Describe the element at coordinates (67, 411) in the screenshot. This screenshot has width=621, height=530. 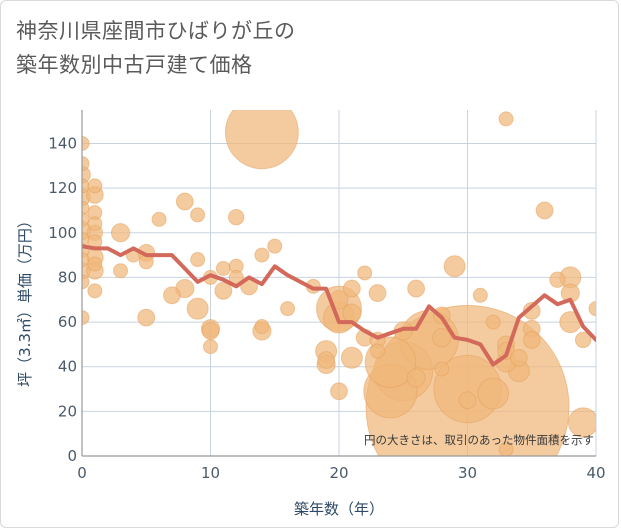
I see `y-tick-label: 20` at that location.